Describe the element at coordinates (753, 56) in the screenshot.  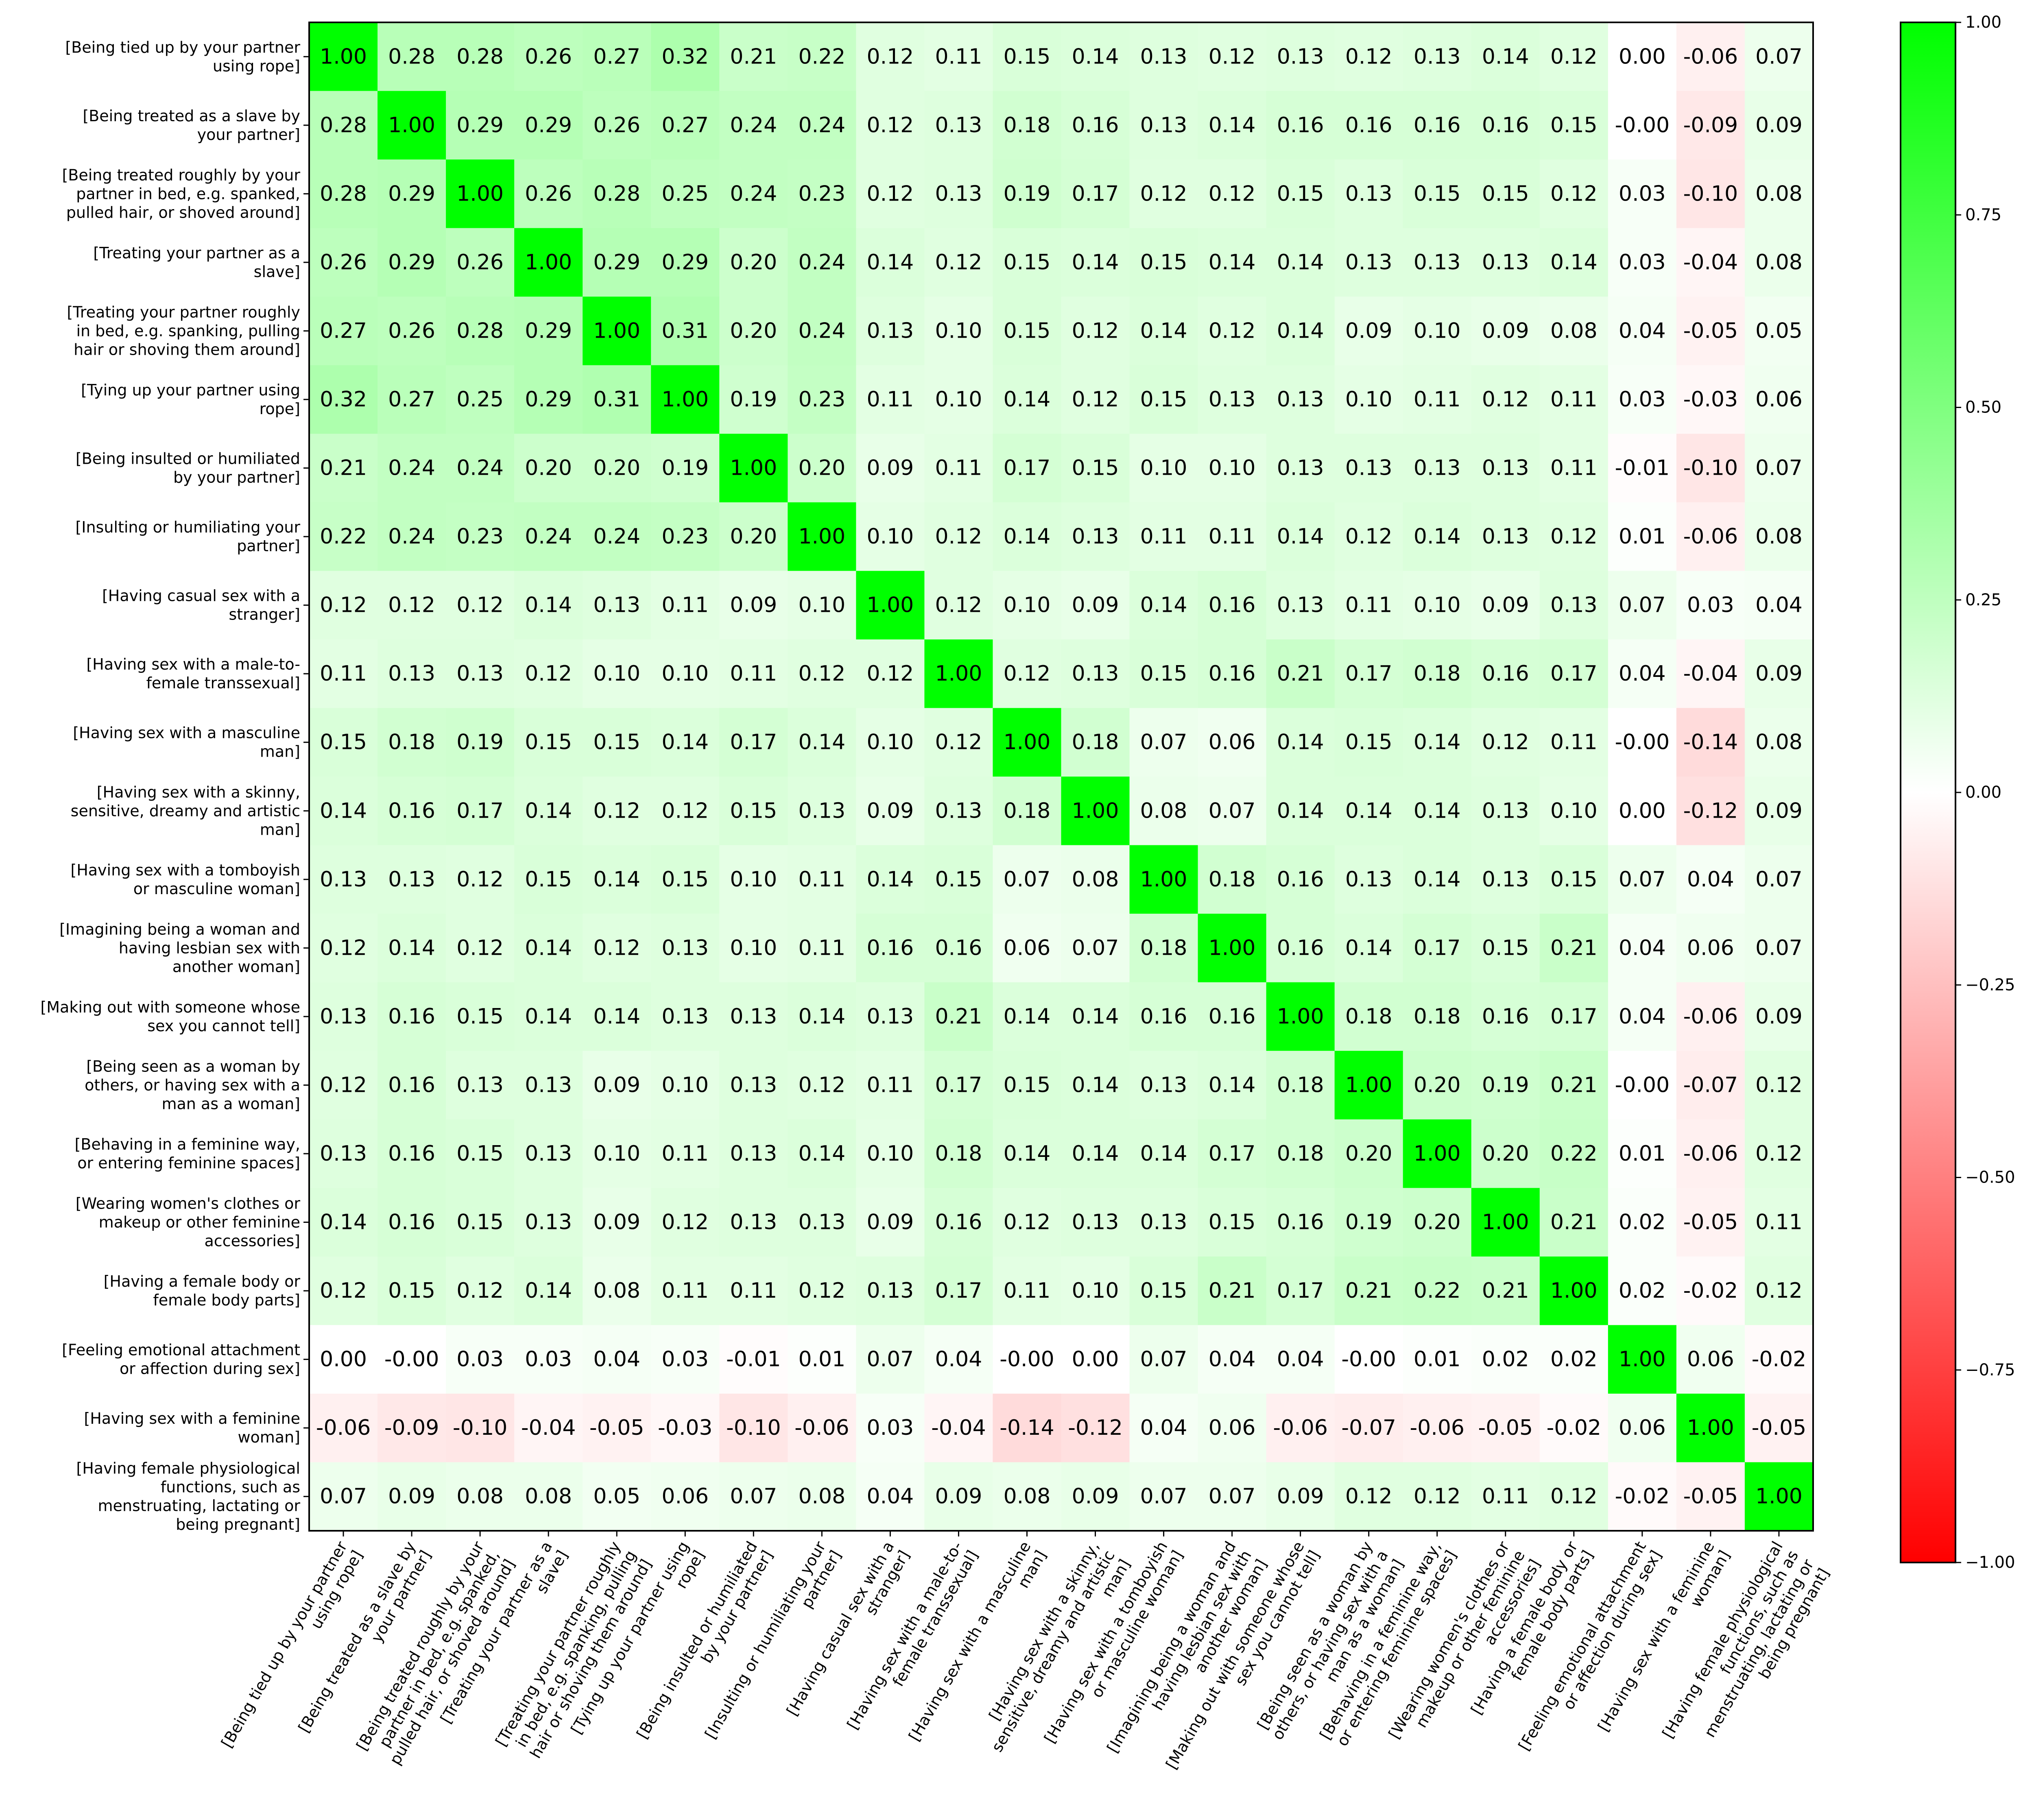
I see `cell-value: 0.21` at that location.